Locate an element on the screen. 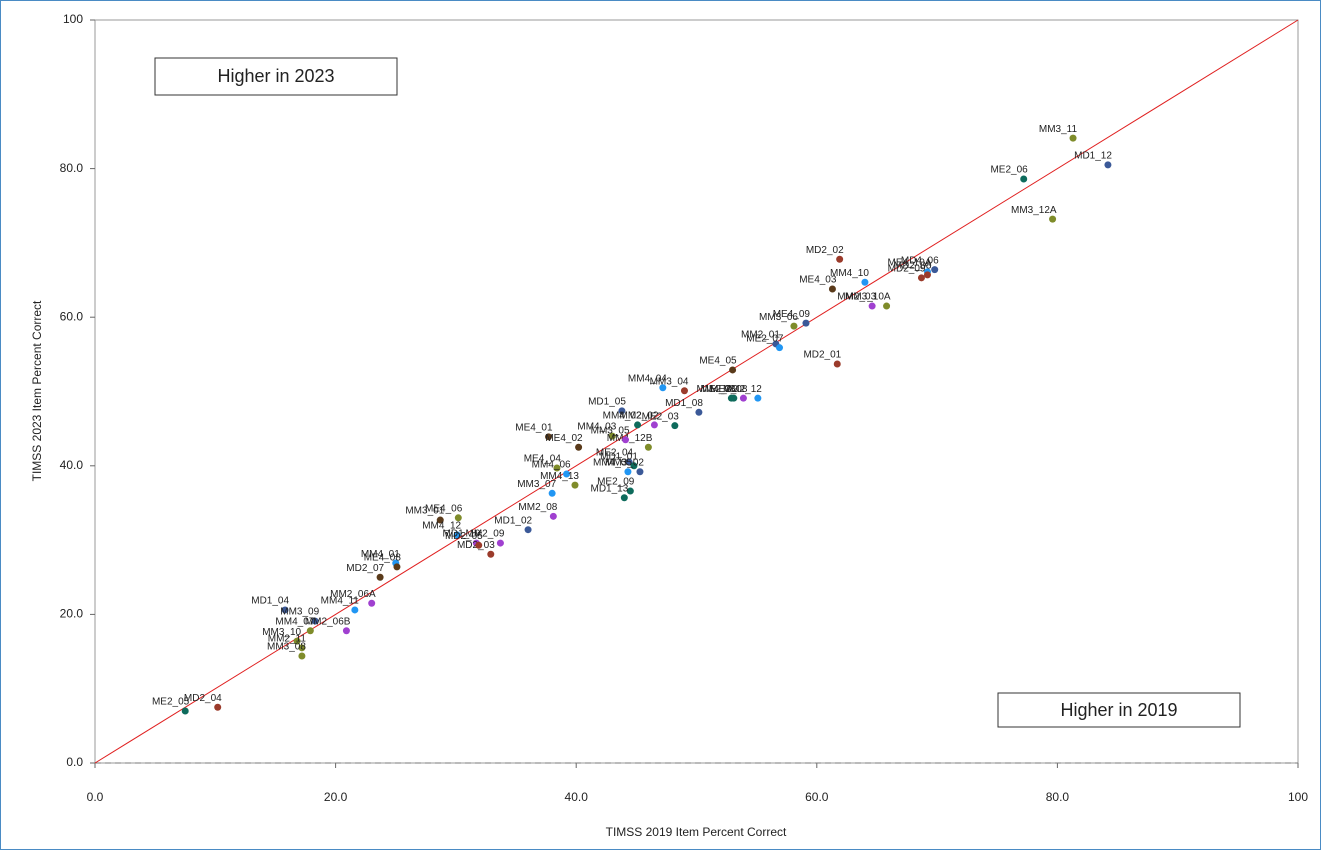 This screenshot has height=850, width=1321. point-label: MD1_10 is located at coordinates (462, 534).